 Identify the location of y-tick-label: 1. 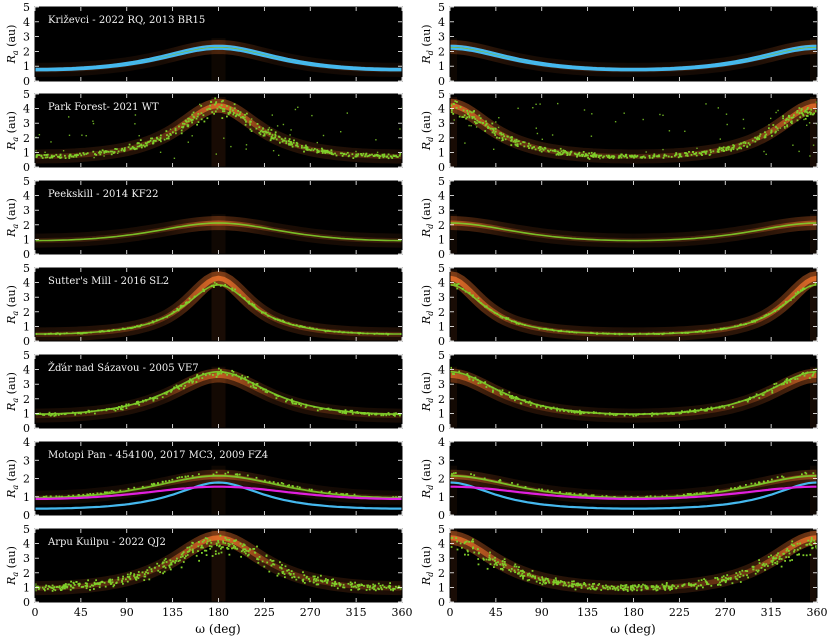
(441, 239).